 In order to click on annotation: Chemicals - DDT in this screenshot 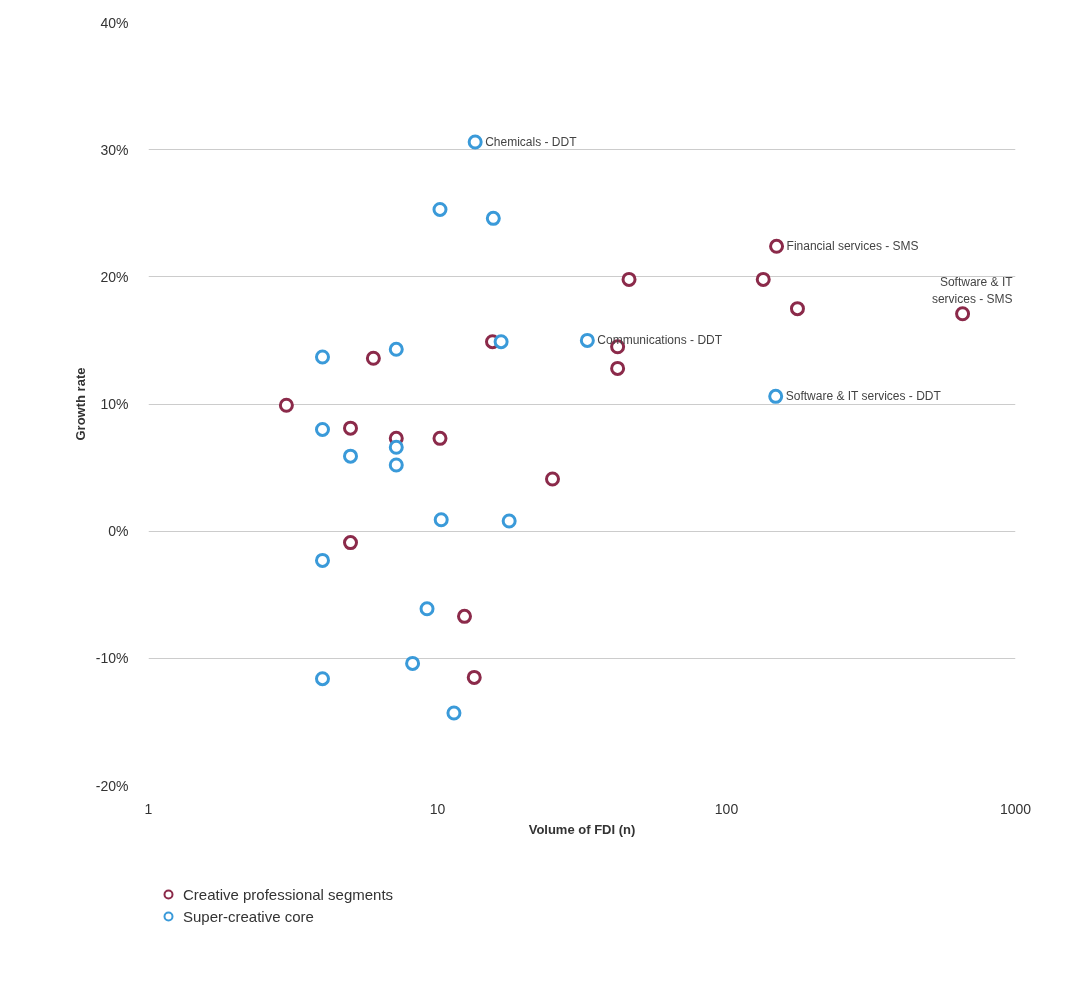, I will do `click(531, 142)`.